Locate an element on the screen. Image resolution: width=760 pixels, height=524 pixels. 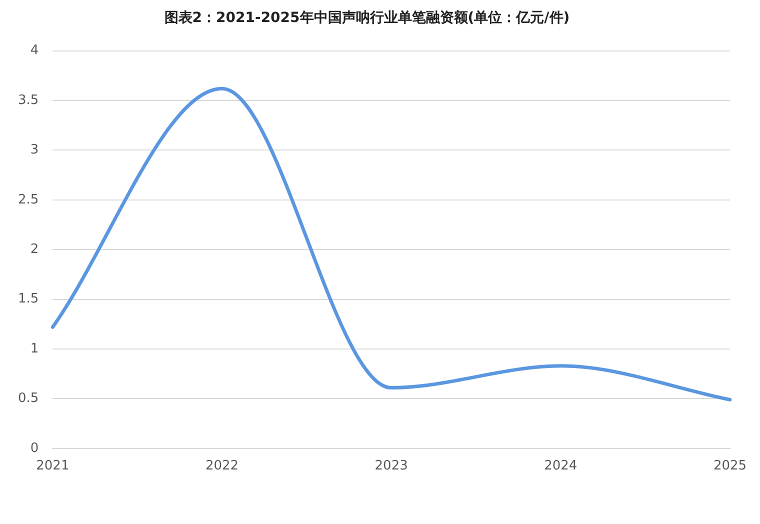
x-tick-label: 2022 is located at coordinates (222, 466).